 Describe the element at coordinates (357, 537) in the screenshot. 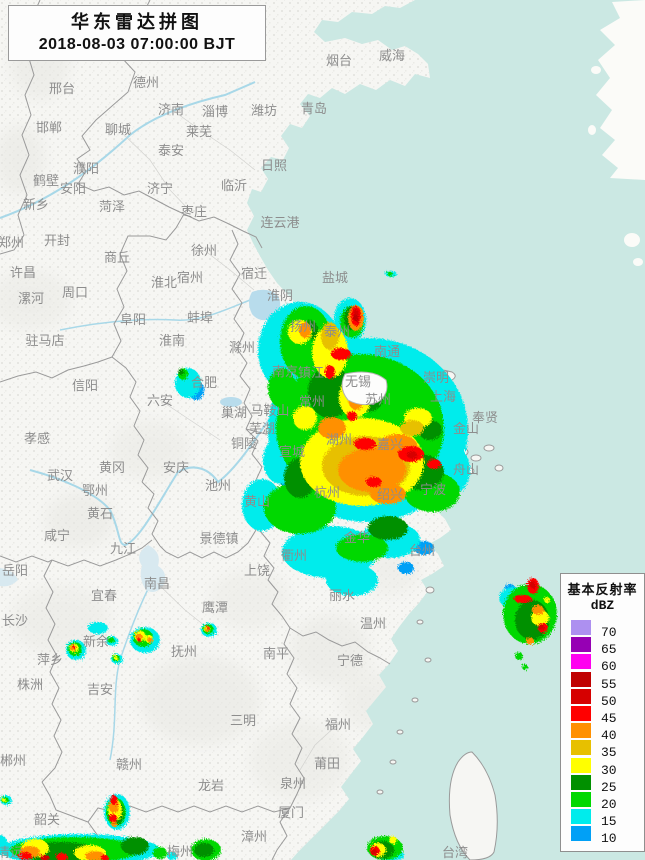

I see `city-label: 金华` at that location.